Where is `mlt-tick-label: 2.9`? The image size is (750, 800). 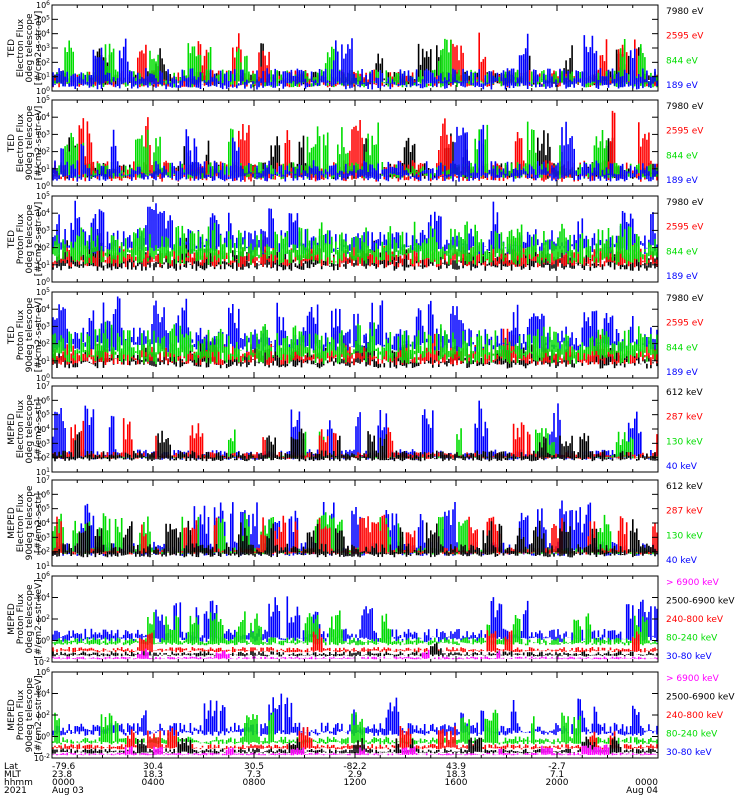
mlt-tick-label: 2.9 is located at coordinates (355, 775).